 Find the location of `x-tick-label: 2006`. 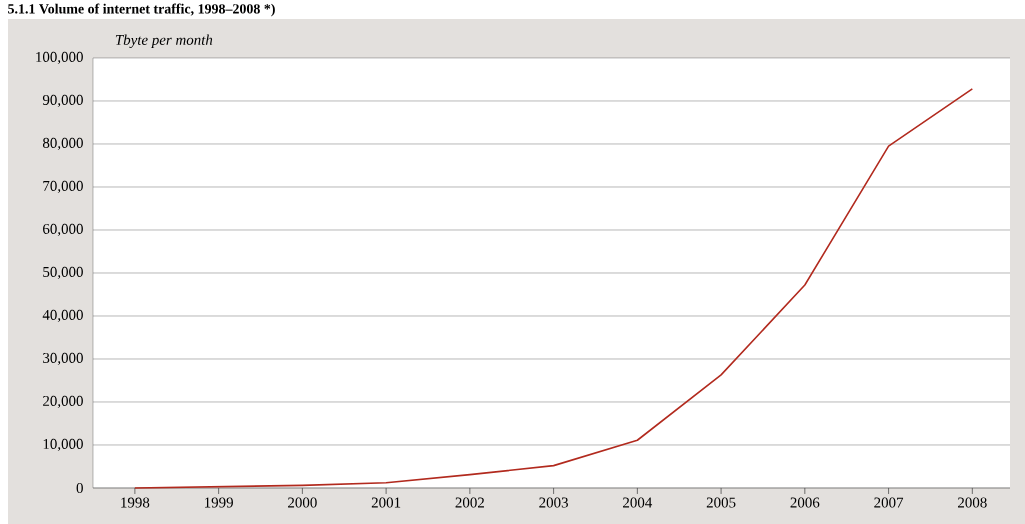

x-tick-label: 2006 is located at coordinates (805, 502).